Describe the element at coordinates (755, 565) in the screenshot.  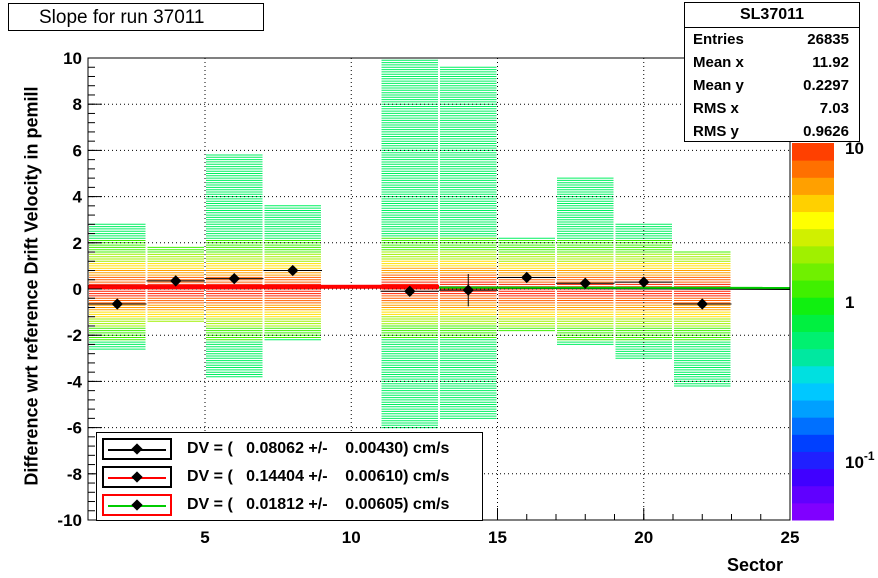
I see `x-axis-label: Sector` at that location.